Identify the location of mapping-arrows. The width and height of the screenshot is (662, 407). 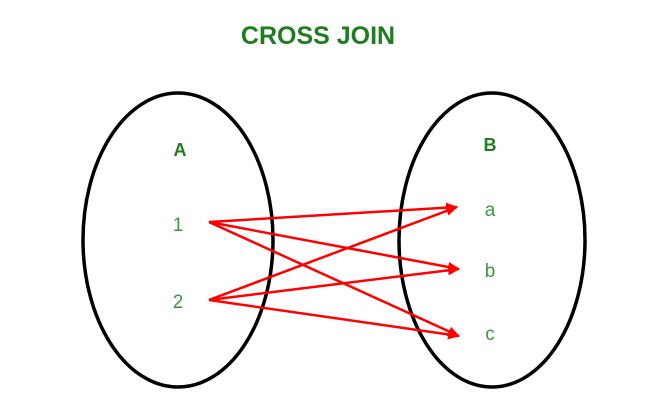
(334, 271).